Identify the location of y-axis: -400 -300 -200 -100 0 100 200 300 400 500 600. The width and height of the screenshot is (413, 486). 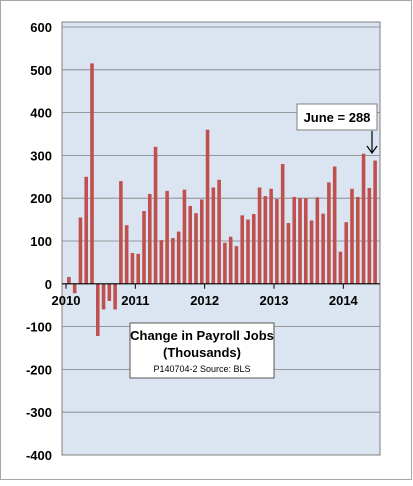
(39, 241).